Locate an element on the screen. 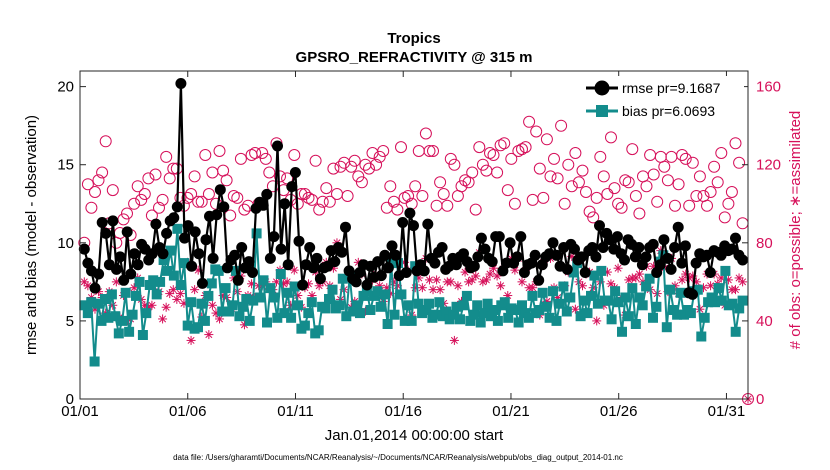  legend-rmse-label: rmse pr=9.1687 is located at coordinates (671, 88).